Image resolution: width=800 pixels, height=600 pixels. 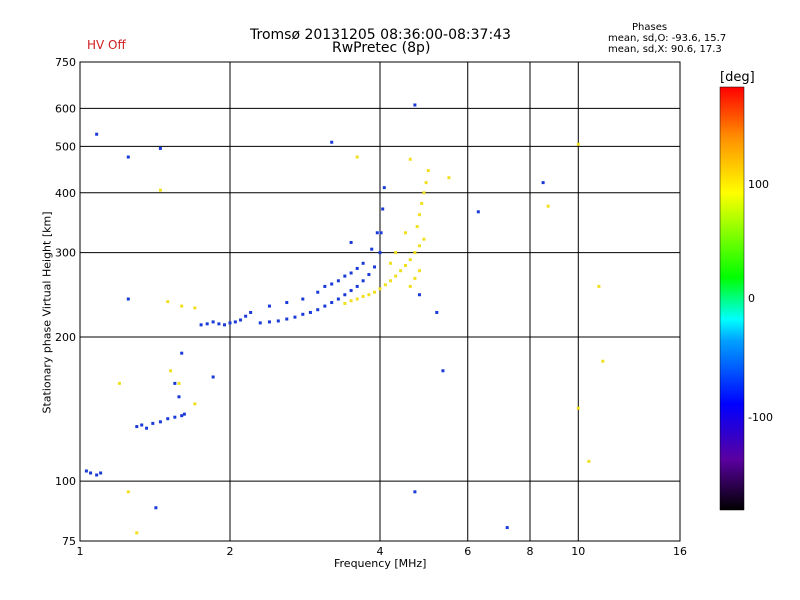 I want to click on phases-x-stats: mean, sd,X: 90.6, 17.3, so click(x=665, y=49).